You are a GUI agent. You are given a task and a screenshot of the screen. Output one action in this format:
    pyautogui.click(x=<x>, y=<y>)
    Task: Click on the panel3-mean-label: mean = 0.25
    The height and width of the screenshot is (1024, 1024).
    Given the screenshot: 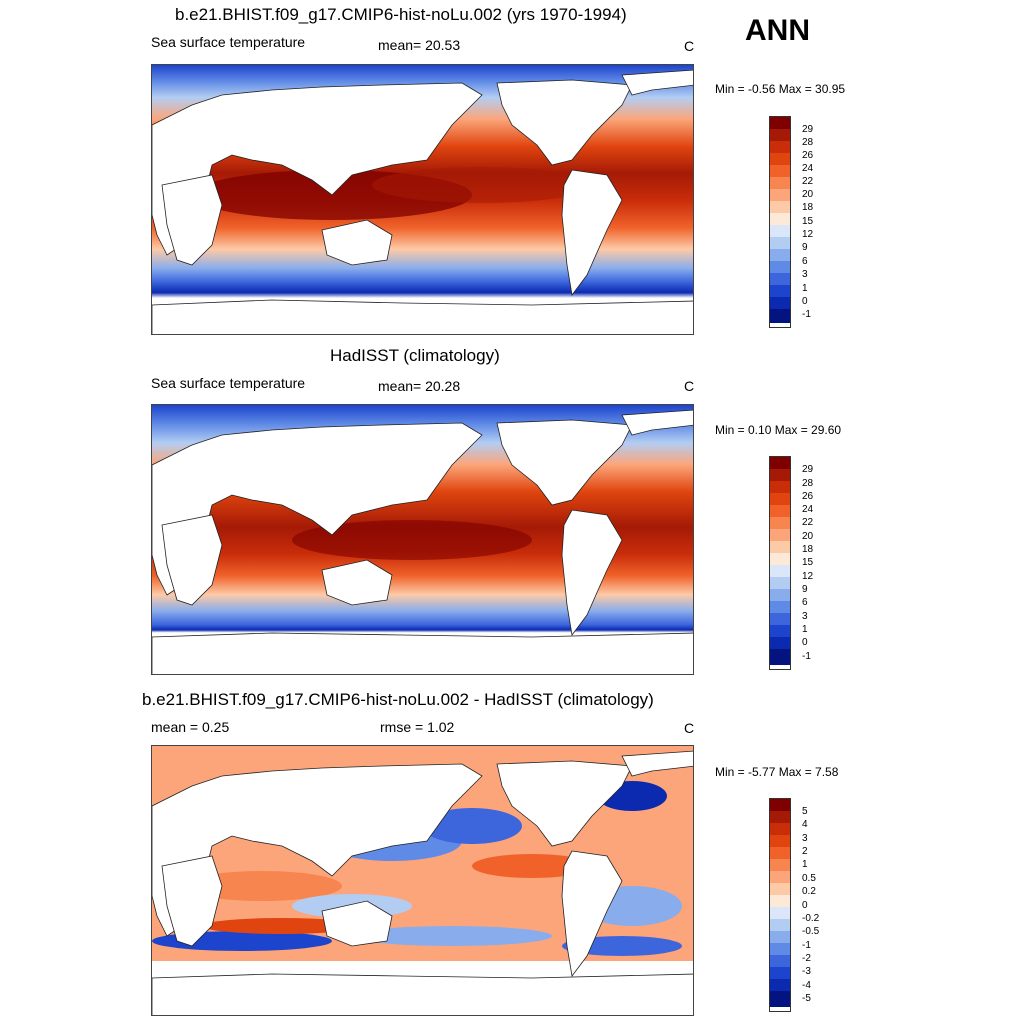 What is the action you would take?
    pyautogui.click(x=190, y=727)
    